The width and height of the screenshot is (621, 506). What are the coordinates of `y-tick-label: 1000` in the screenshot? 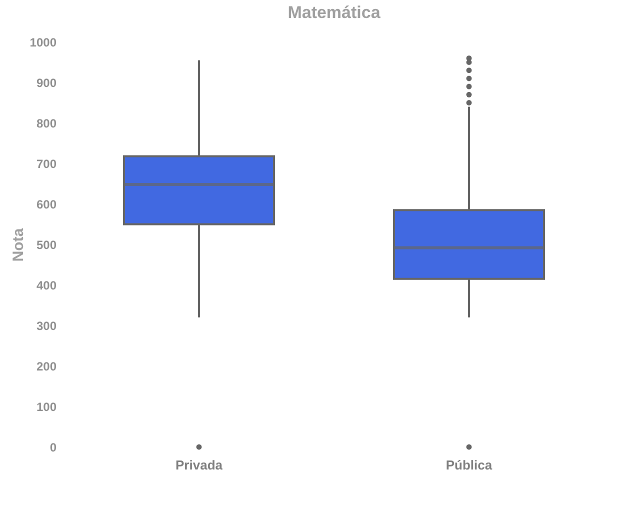 It's located at (43, 43).